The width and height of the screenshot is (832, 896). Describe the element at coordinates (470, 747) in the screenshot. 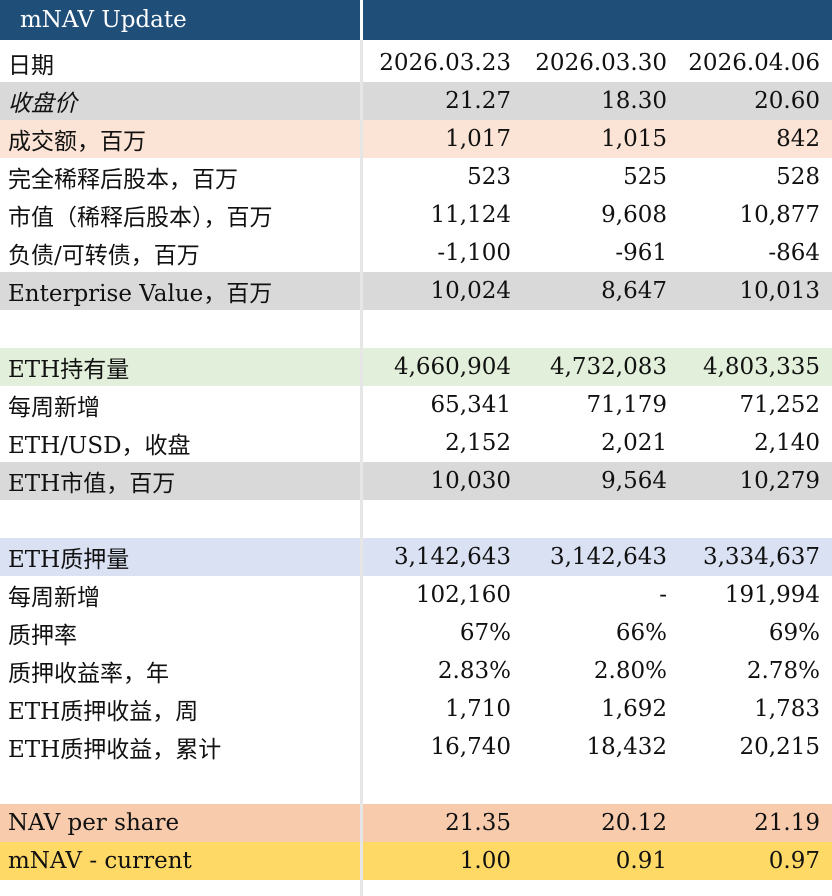

I see `value-cell: 16,740` at that location.